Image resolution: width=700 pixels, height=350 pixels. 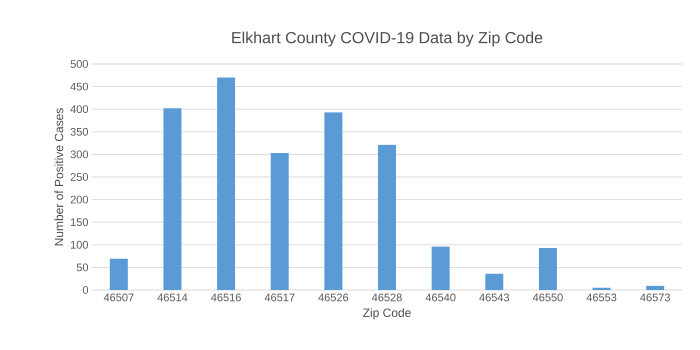 What do you see at coordinates (59, 177) in the screenshot?
I see `y-axis-title: Number of Positive Cases` at bounding box center [59, 177].